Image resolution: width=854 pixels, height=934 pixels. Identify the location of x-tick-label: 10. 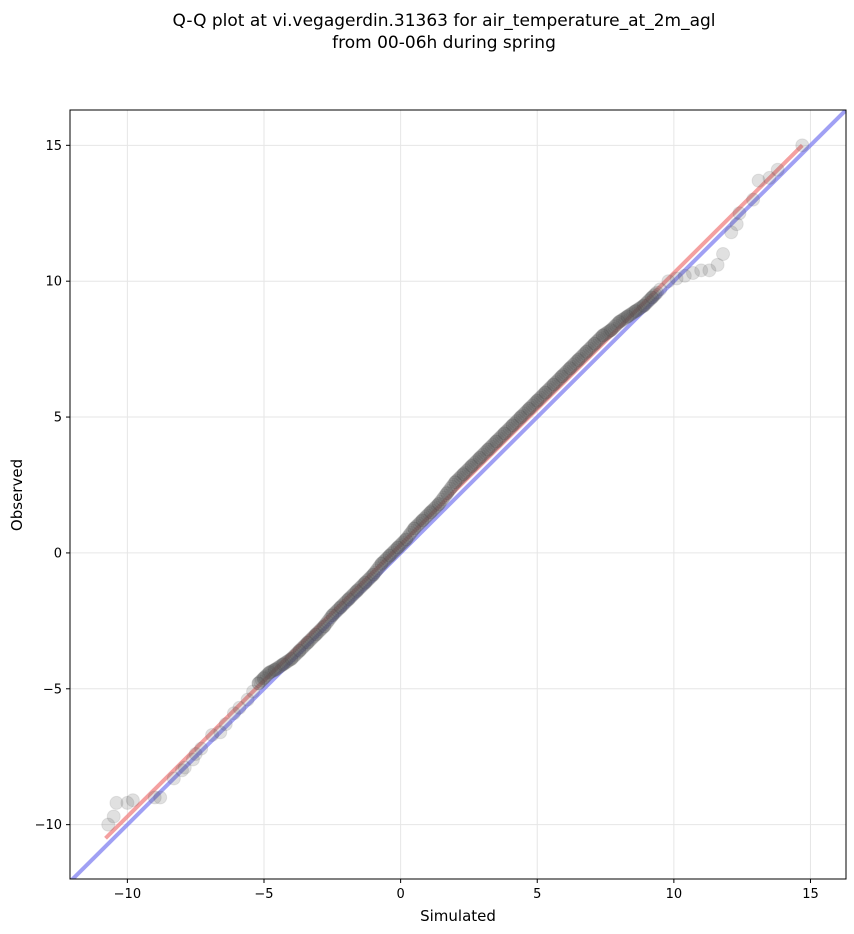
(674, 894).